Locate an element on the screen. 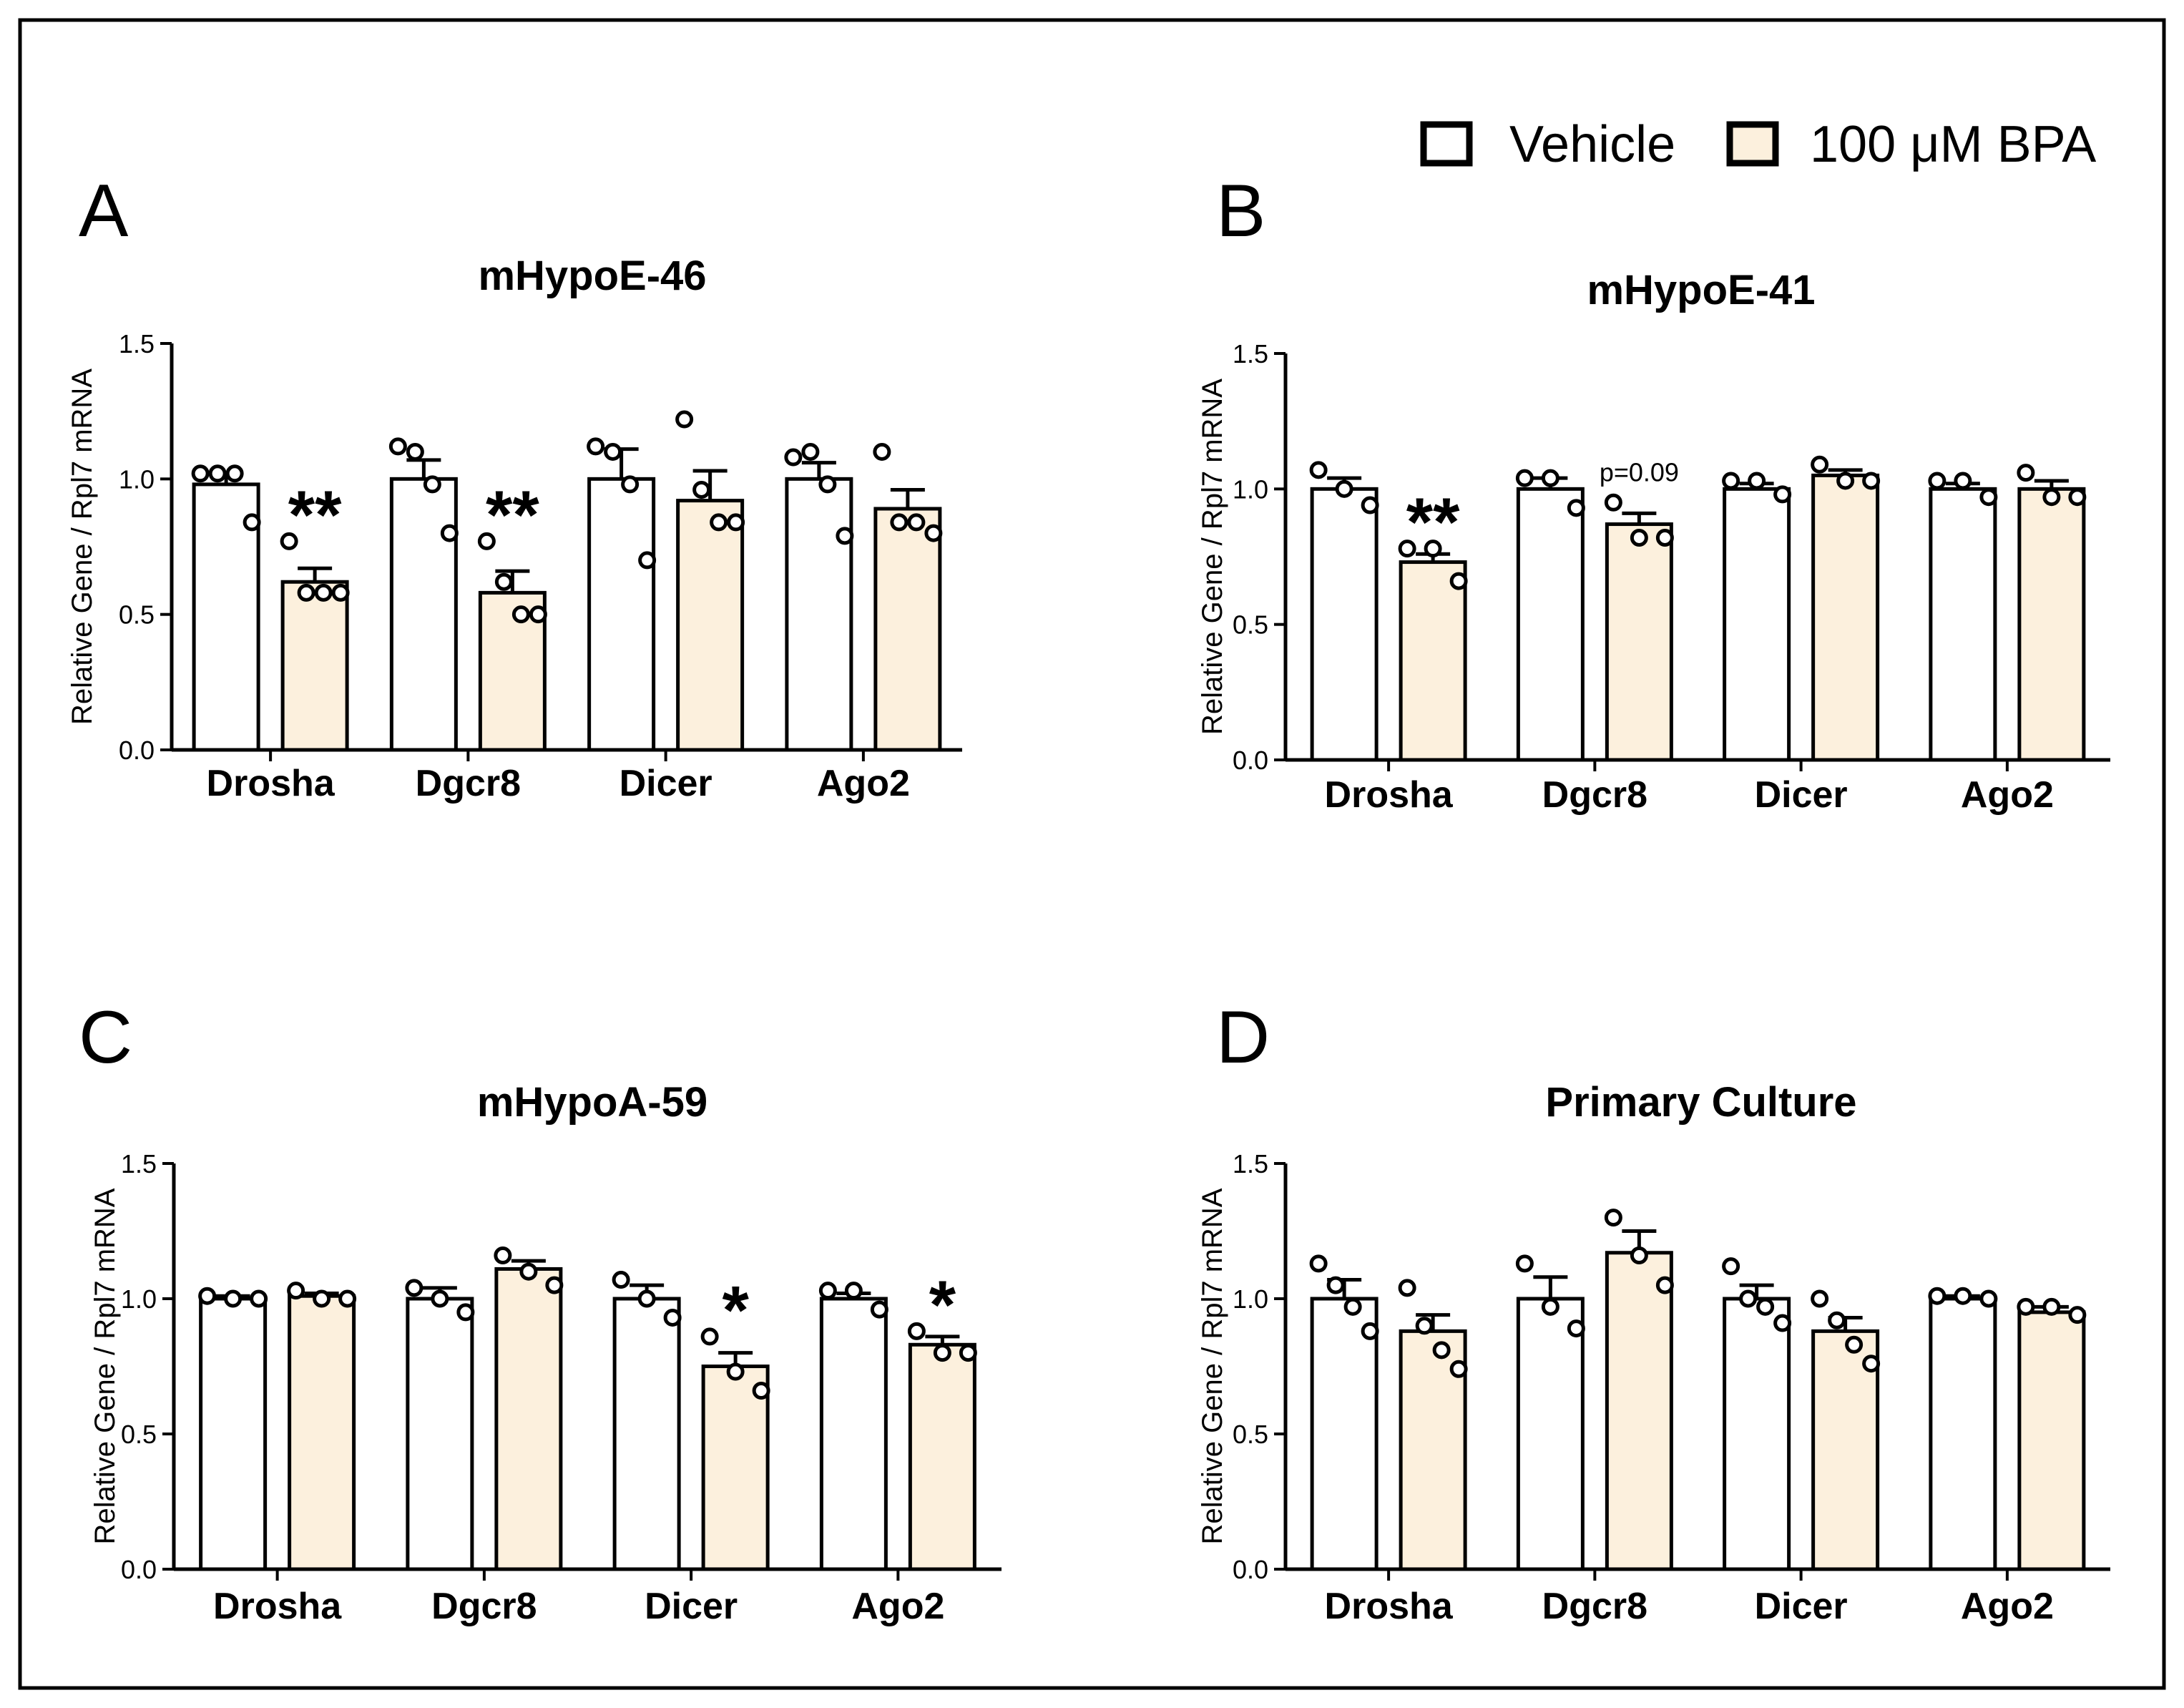  significance-annotation: ** is located at coordinates (1433, 522).